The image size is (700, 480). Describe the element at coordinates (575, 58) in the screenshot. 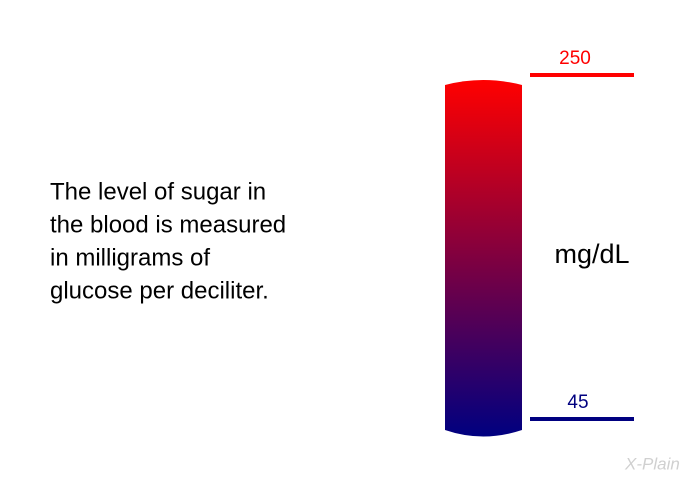

I see `high-label: 250` at that location.